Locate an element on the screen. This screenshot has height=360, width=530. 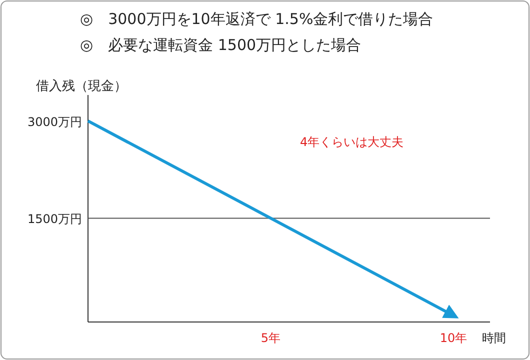
x-tick-label: 5年 is located at coordinates (270, 338).